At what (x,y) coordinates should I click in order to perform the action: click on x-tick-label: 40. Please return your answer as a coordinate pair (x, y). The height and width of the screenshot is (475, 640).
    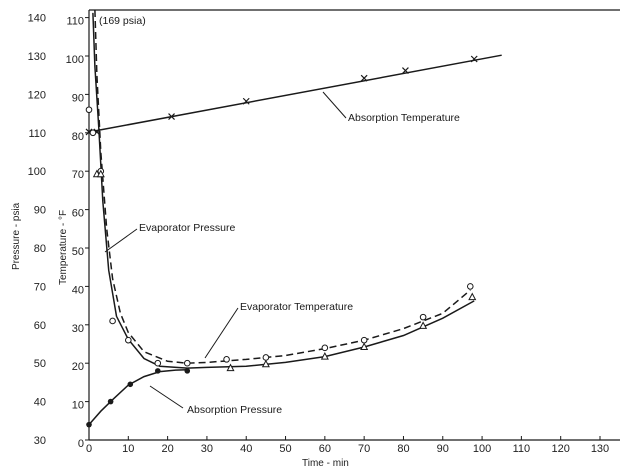
    Looking at the image, I should click on (246, 449).